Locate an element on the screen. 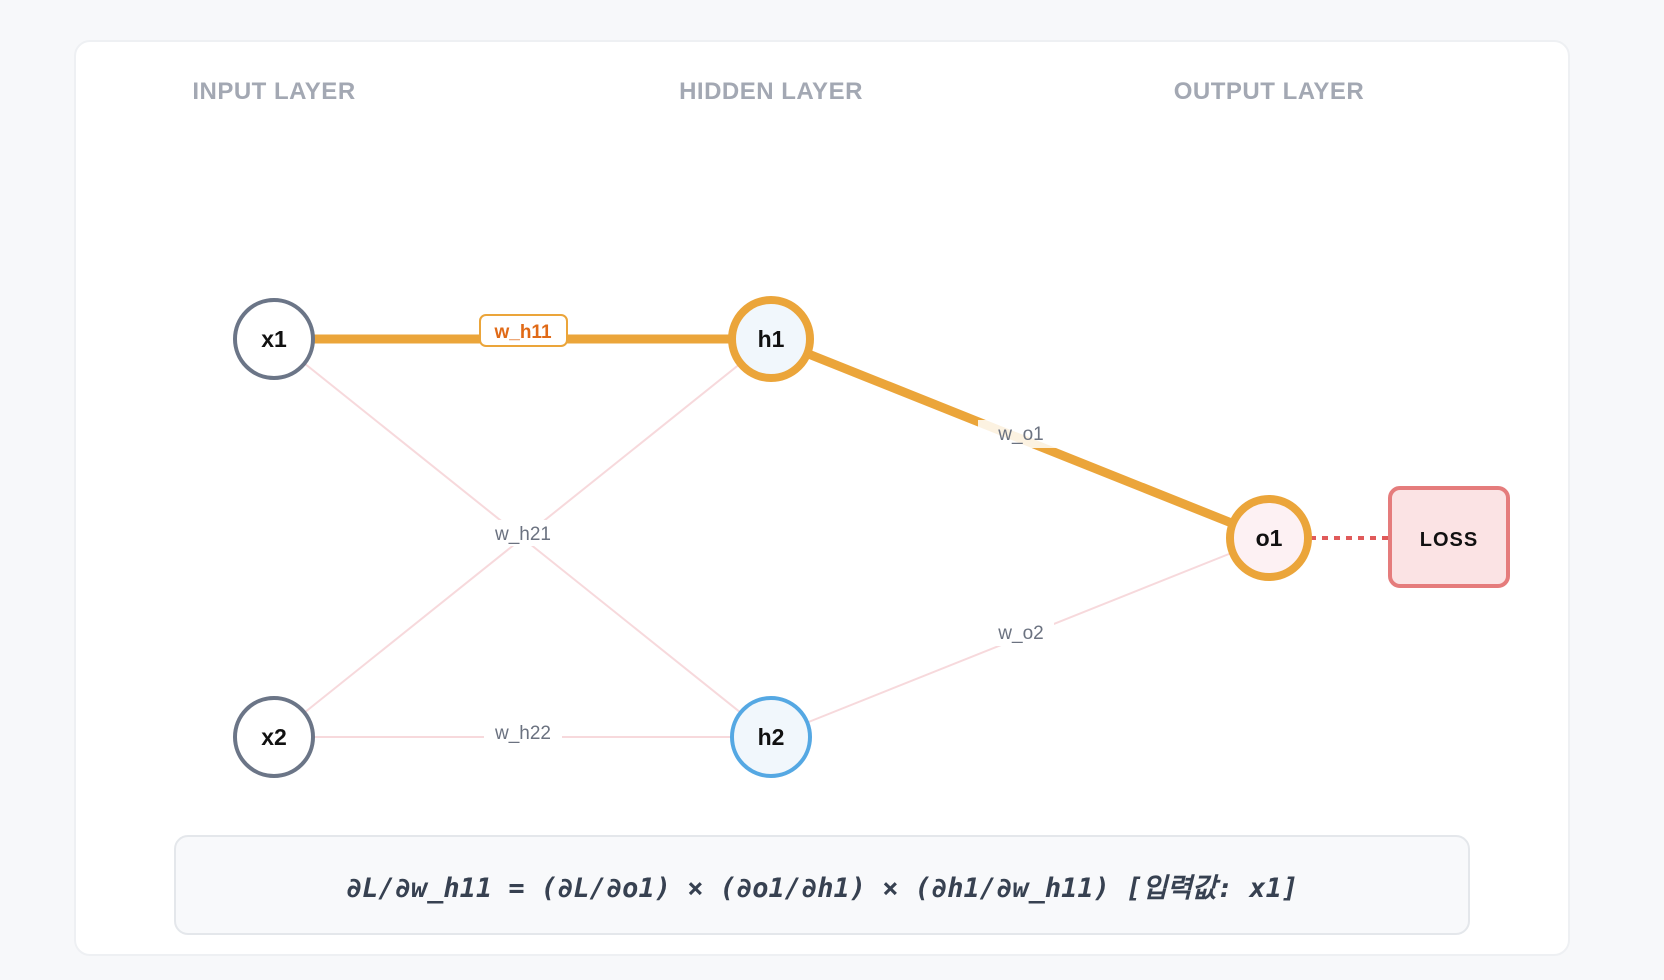 The image size is (1664, 980). w-o2-bg is located at coordinates (1021, 633).